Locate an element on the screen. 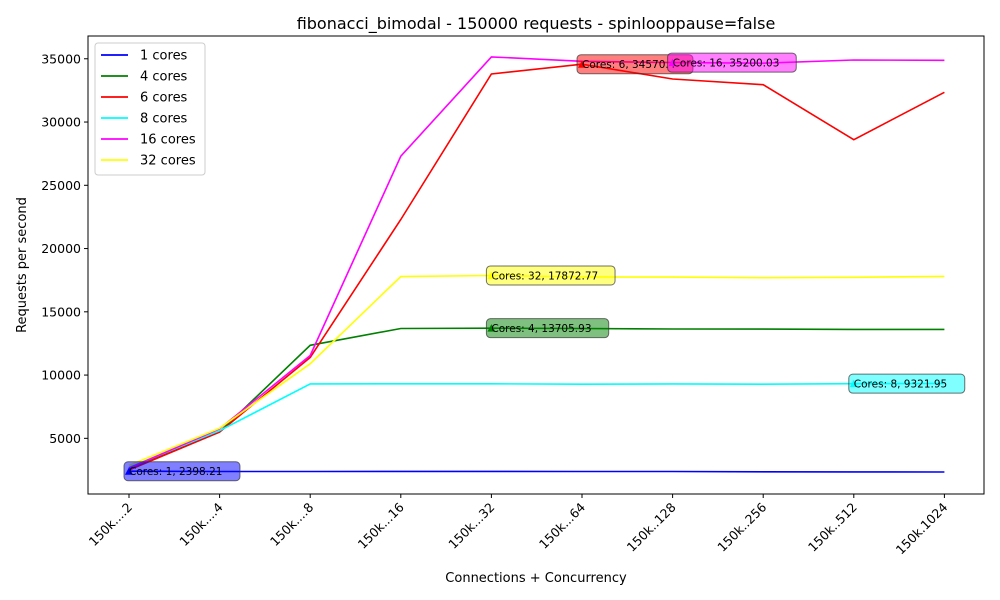 Image resolution: width=1000 pixels, height=600 pixels. x-axis-title: Connections + Concurrency is located at coordinates (536, 578).